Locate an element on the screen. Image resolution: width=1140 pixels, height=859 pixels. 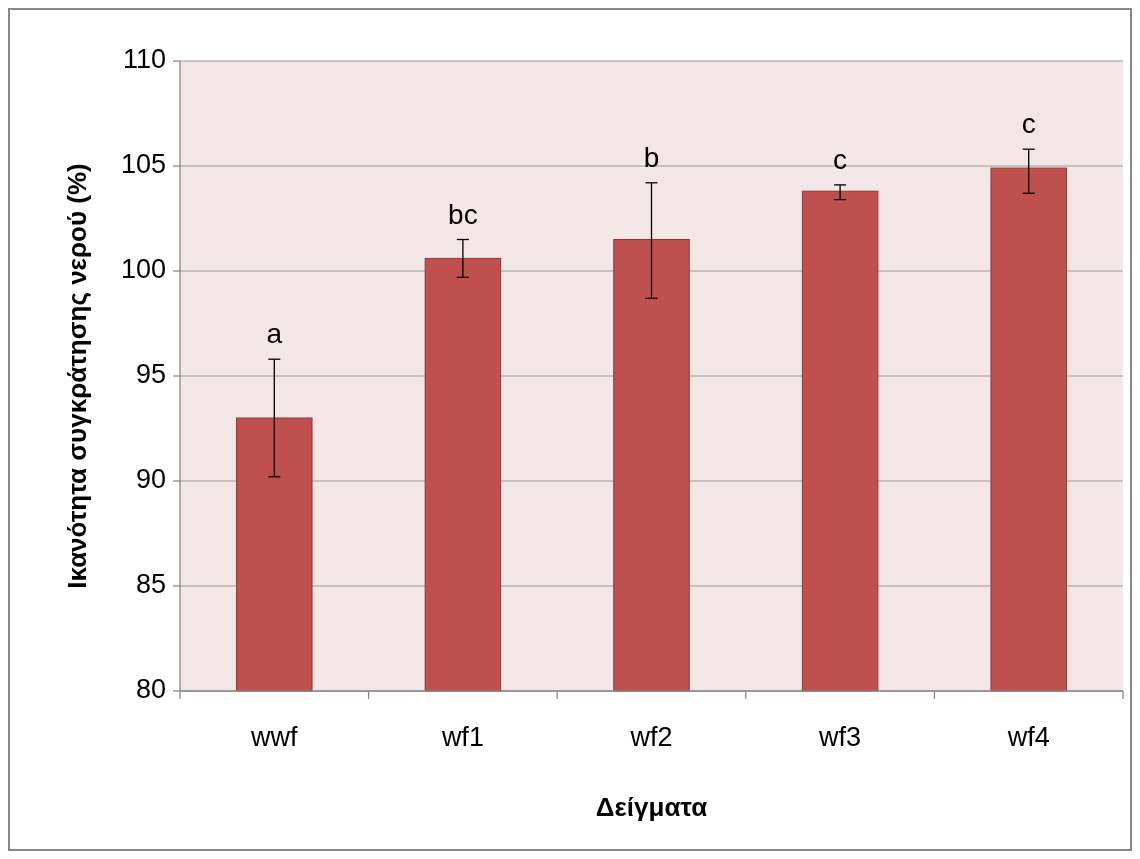
y-tick-label: 90 is located at coordinates (150, 479).